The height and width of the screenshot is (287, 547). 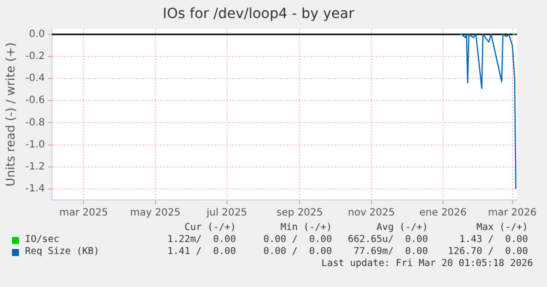 What do you see at coordinates (390, 252) in the screenshot?
I see `text: 77.69m/ 0.00` at bounding box center [390, 252].